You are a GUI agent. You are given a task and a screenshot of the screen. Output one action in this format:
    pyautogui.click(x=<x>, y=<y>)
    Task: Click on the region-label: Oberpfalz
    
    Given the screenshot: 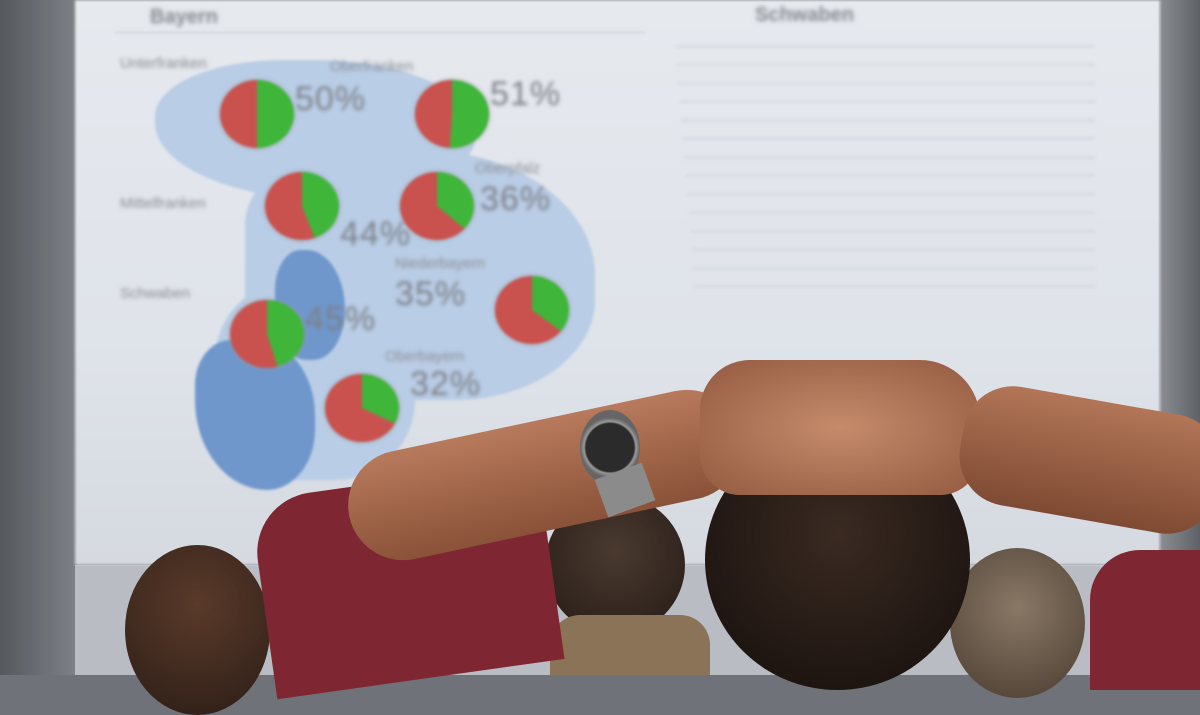 What is the action you would take?
    pyautogui.click(x=508, y=168)
    